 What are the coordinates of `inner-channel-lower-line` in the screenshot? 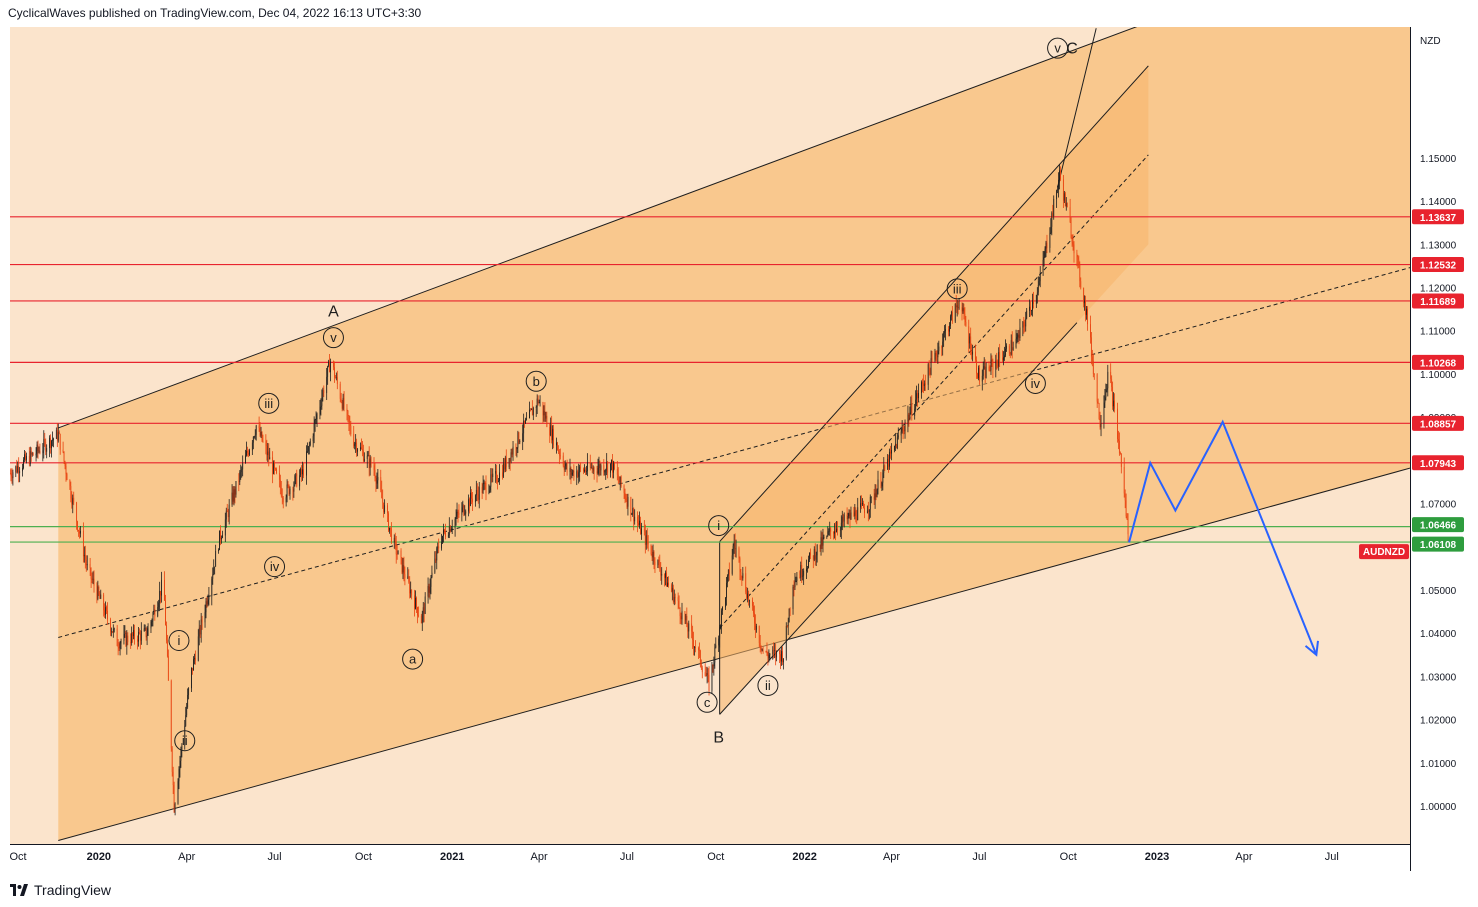 It's located at (898, 518).